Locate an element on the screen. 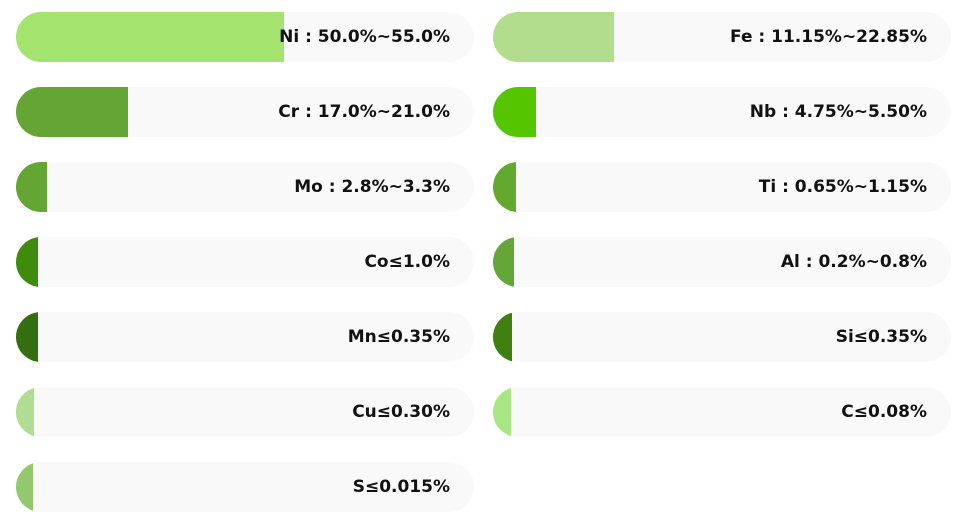  bar-label: Fe : 11.15%~22.85% is located at coordinates (828, 37).